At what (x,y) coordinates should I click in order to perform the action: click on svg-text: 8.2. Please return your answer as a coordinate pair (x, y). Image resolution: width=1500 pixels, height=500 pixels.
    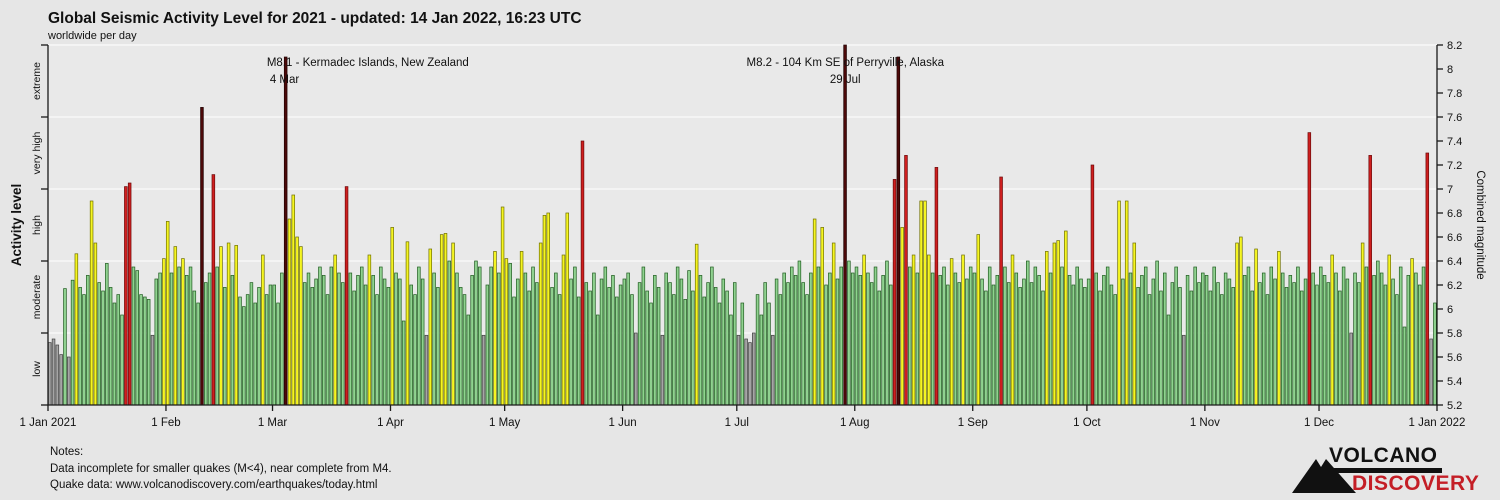
    Looking at the image, I should click on (1454, 46).